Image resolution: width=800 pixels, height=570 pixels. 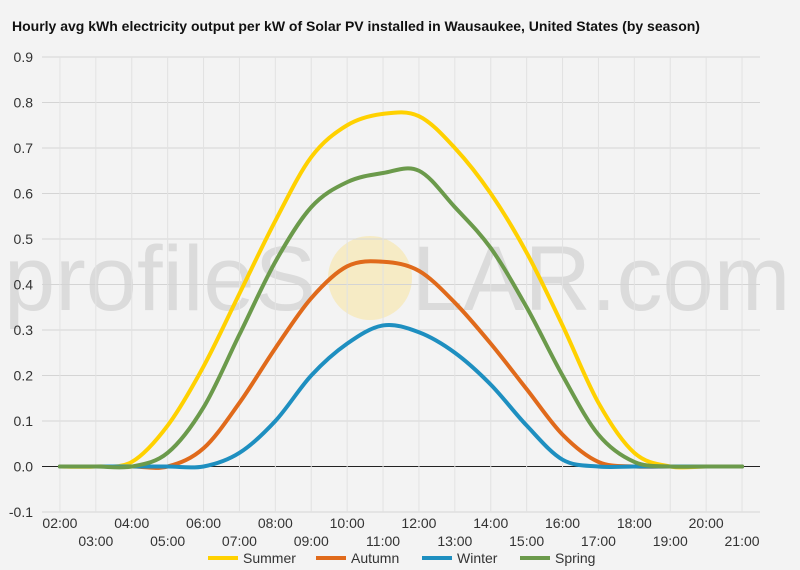 I want to click on watermark-text-right: LAR.com, so click(x=601, y=279).